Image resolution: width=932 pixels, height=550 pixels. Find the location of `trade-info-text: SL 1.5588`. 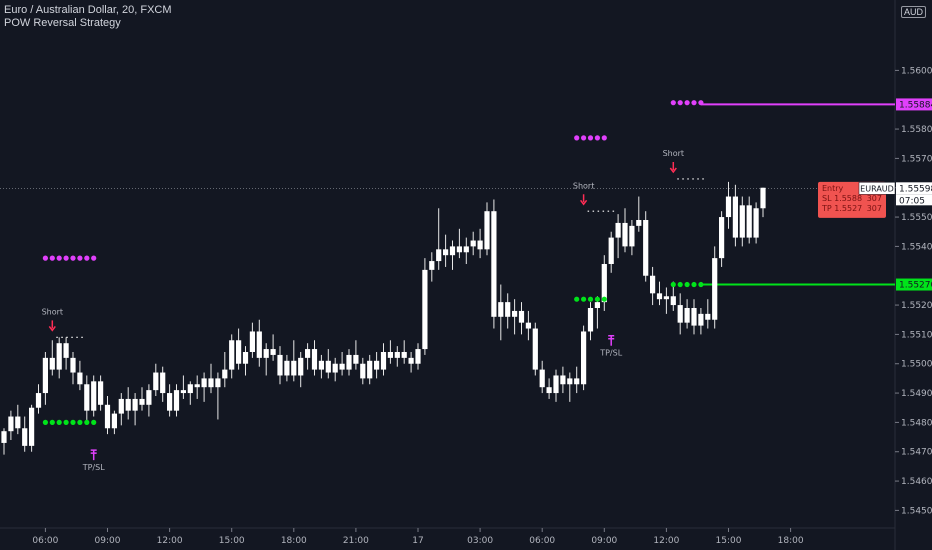

trade-info-text: SL 1.5588 is located at coordinates (842, 198).